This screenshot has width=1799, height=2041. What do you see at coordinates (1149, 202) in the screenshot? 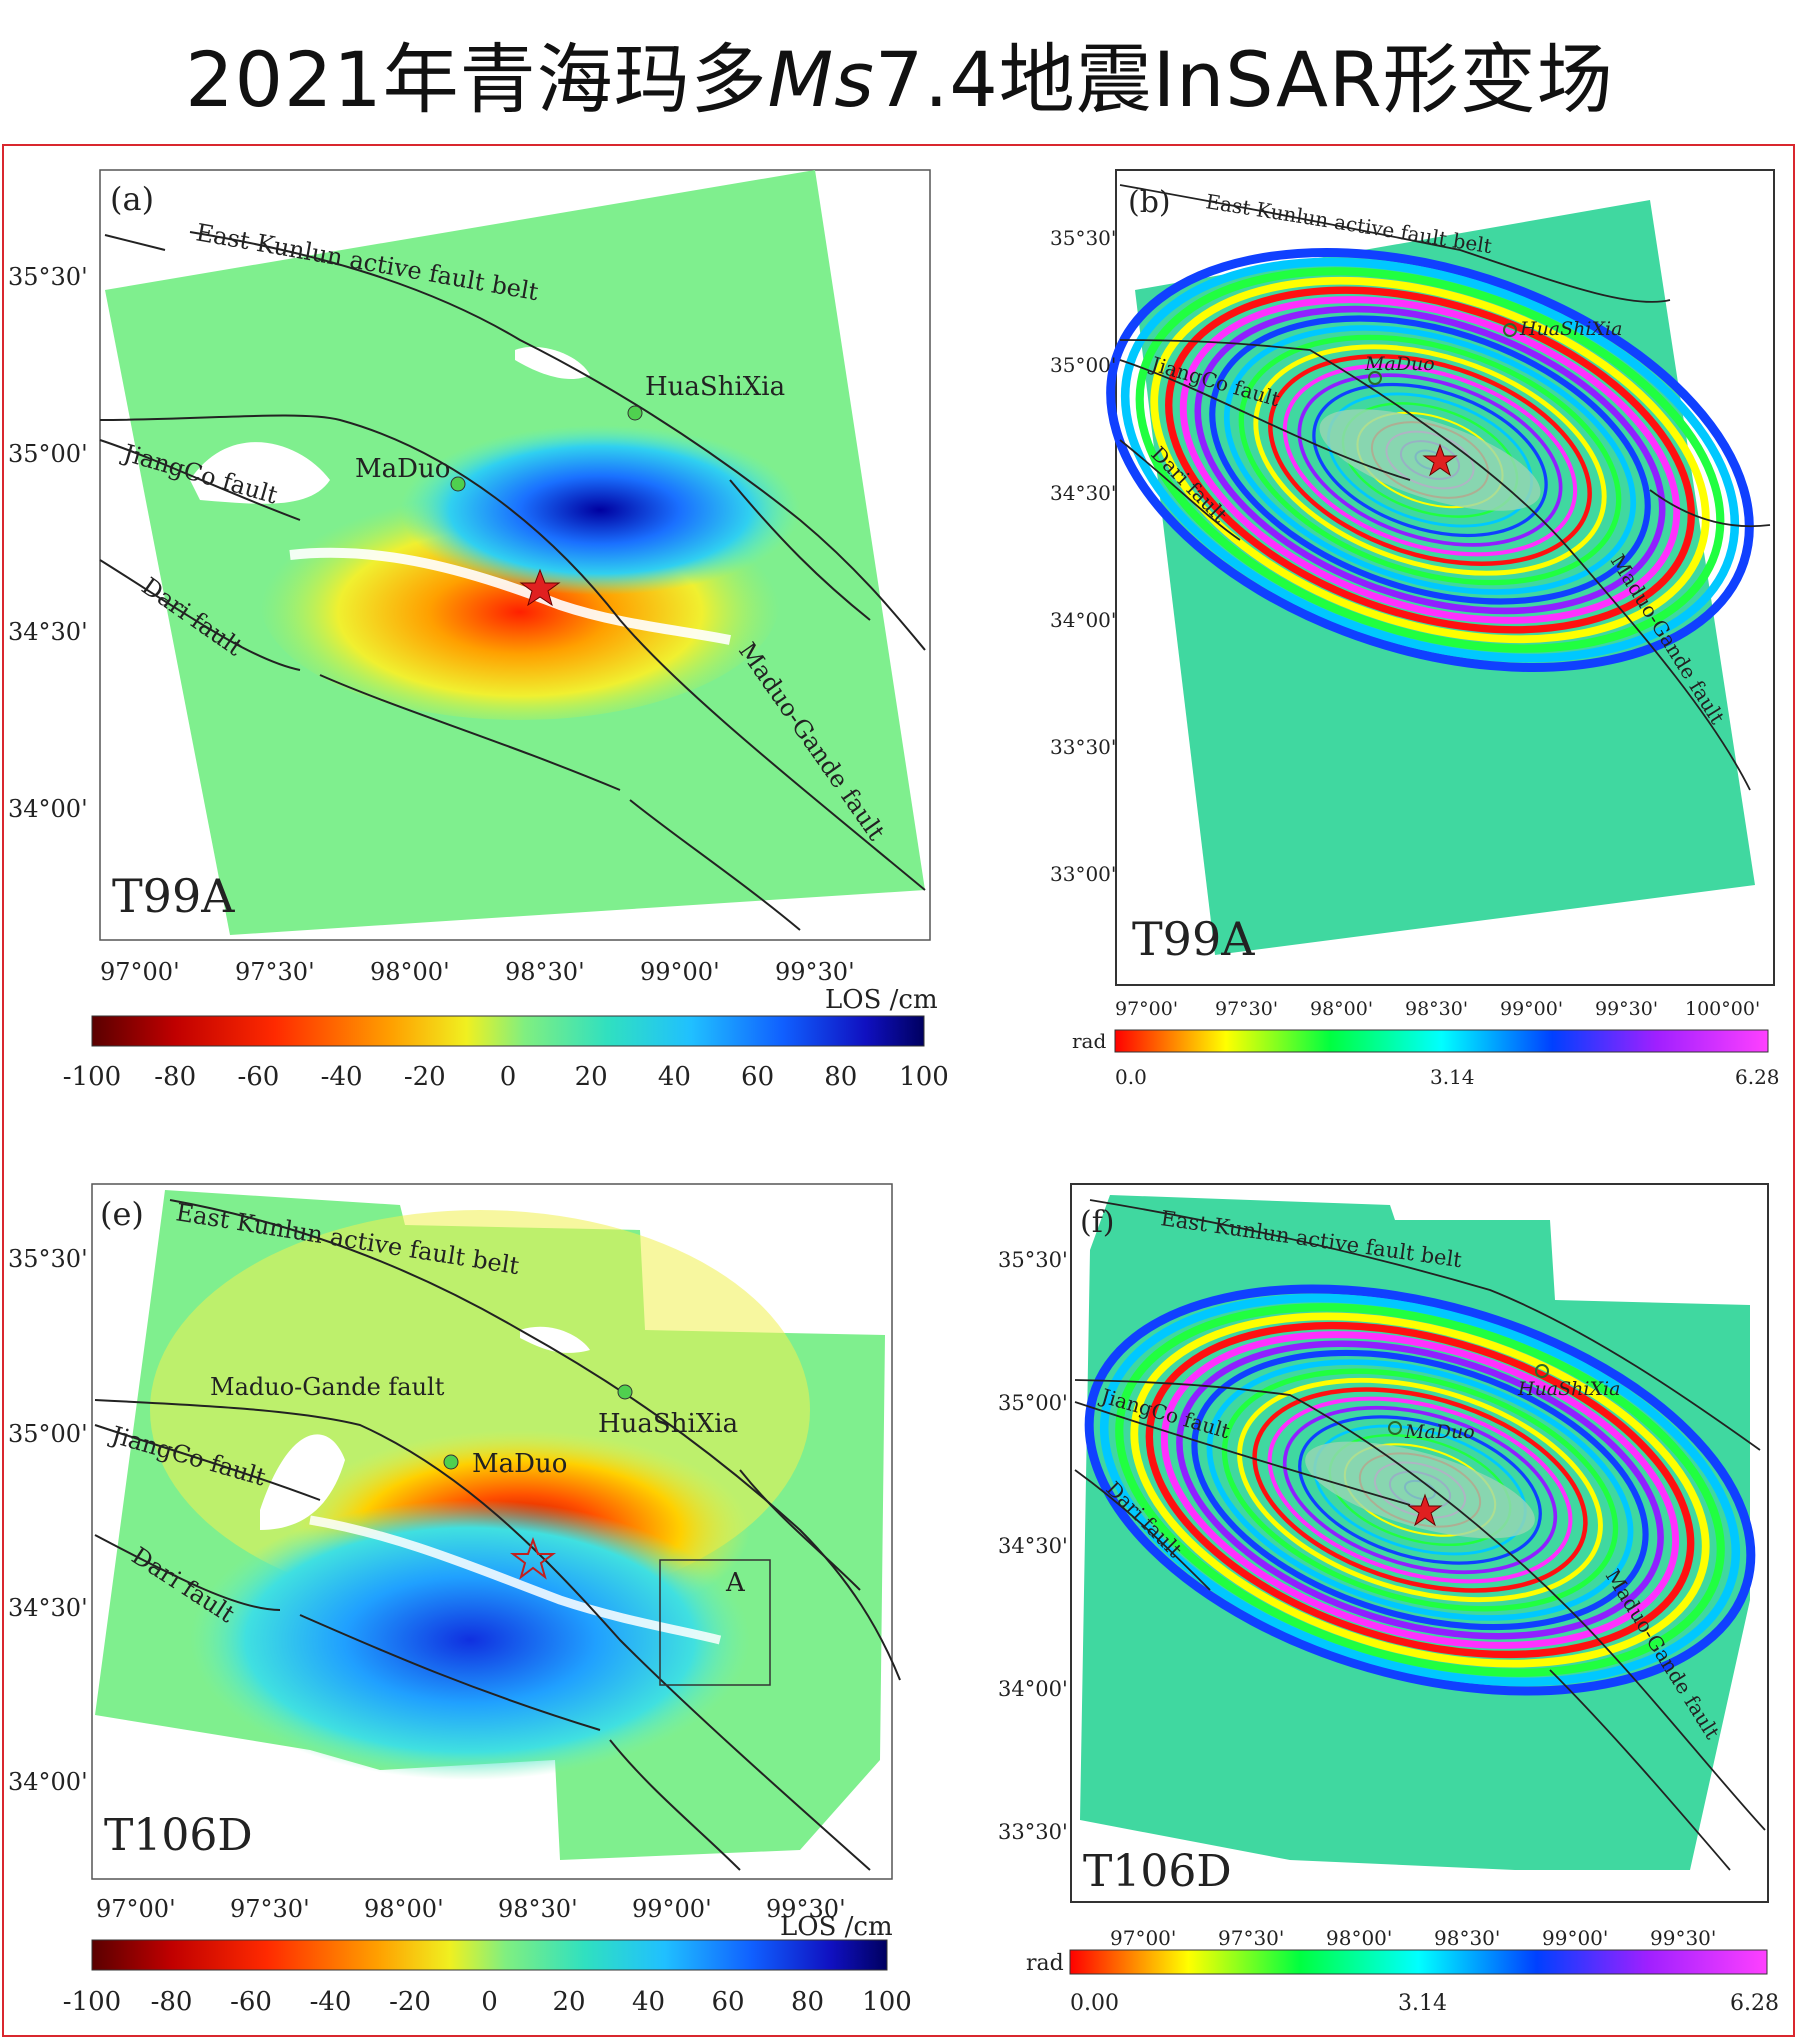
I see `panel-letter: (b)` at bounding box center [1149, 202].